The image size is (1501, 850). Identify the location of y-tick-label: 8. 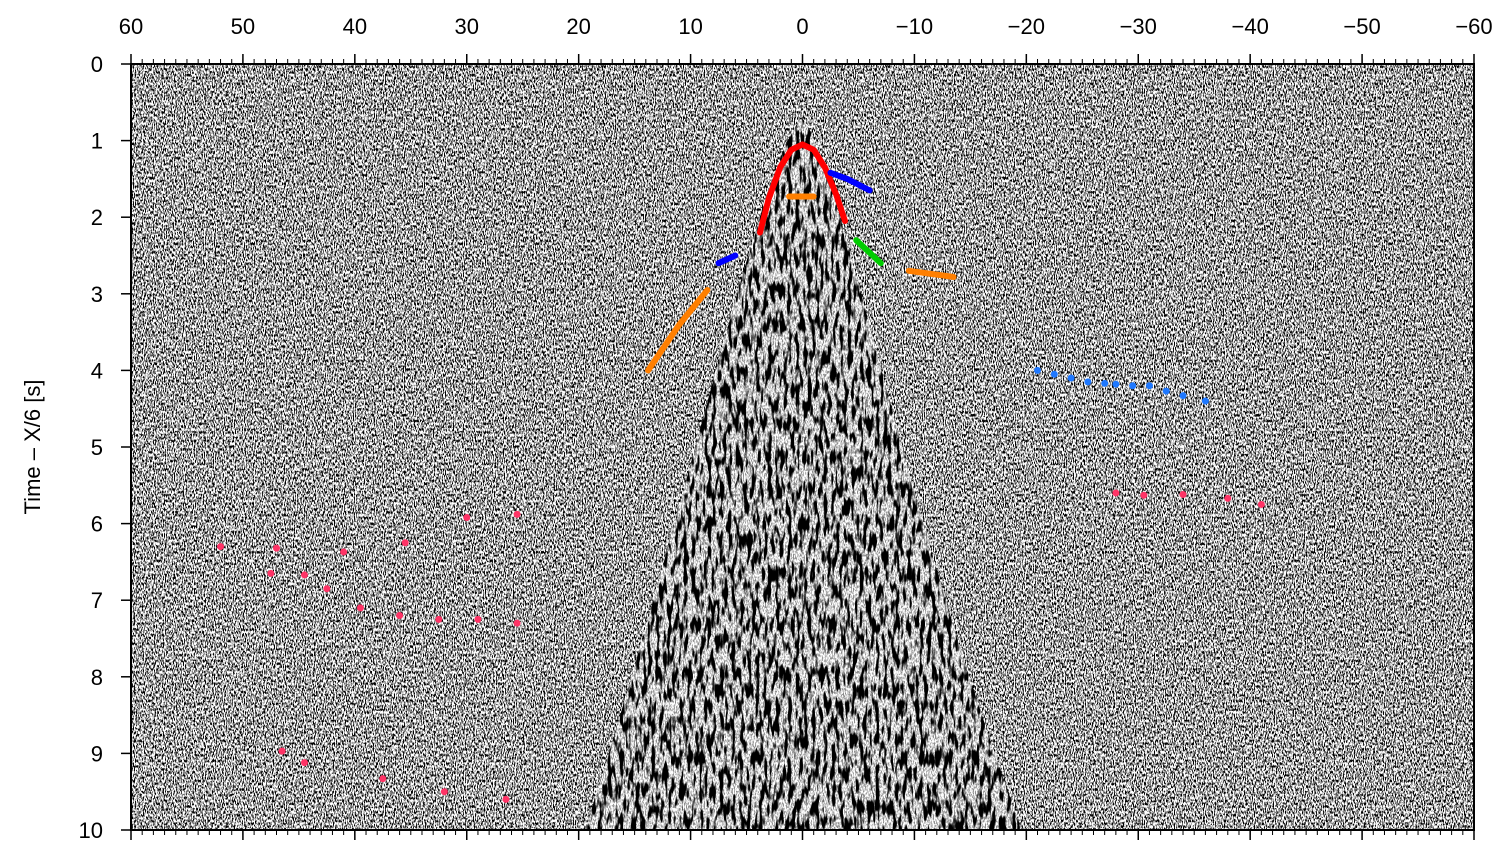
(97, 677).